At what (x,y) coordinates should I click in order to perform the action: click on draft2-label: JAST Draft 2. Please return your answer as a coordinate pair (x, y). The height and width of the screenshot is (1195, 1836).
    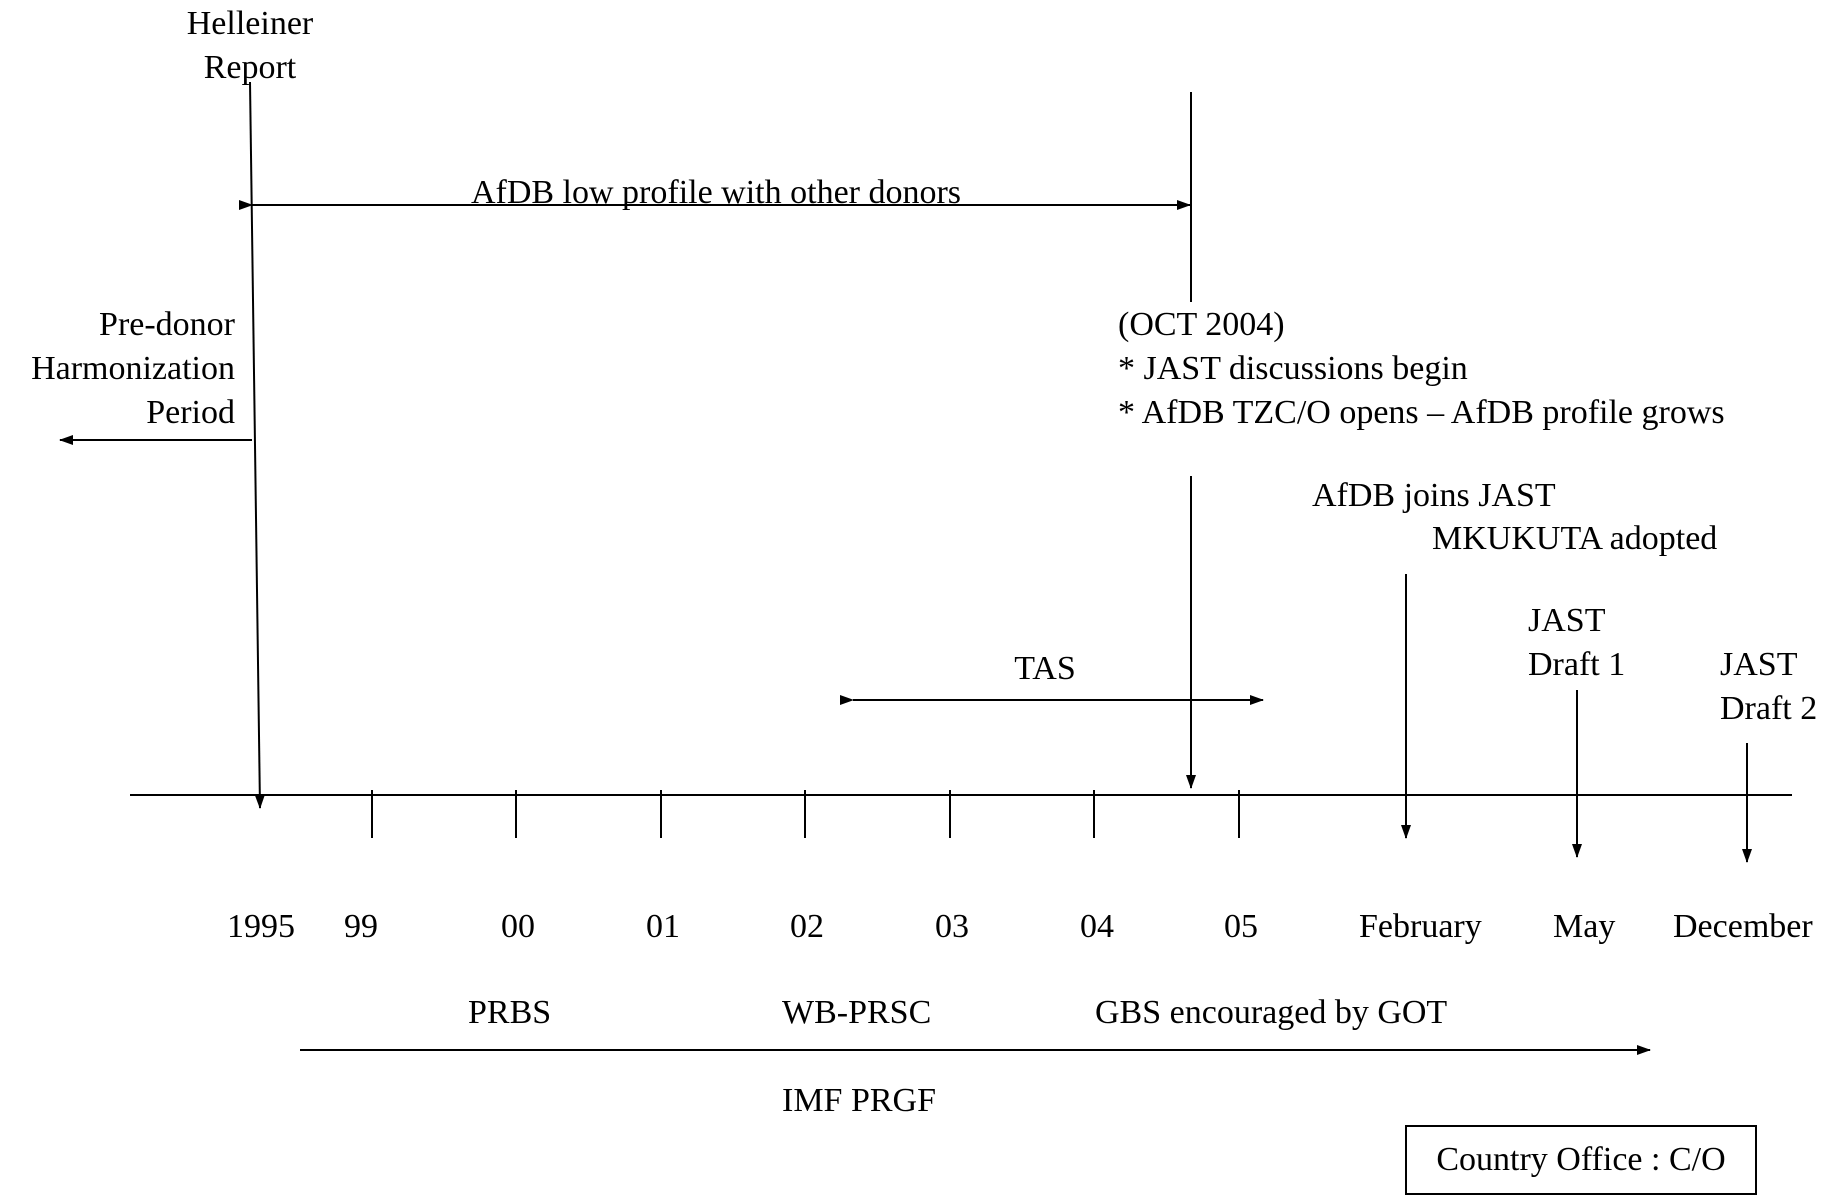
    Looking at the image, I should click on (1769, 686).